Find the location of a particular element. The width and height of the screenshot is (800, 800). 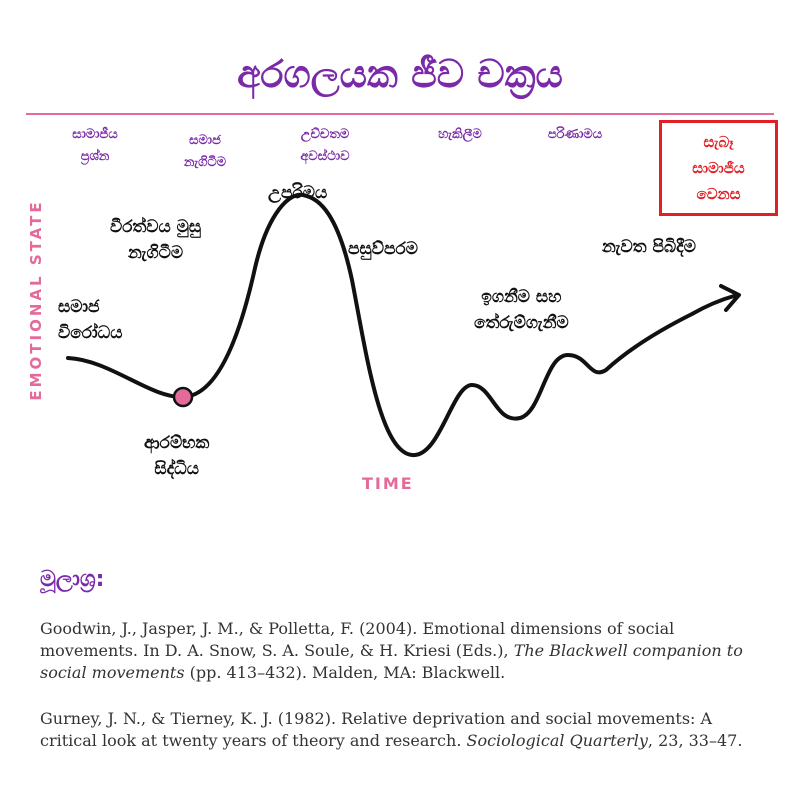

phase-real-social-change: සැබෑ සාමාජීය වෙනස is located at coordinates (718, 168).